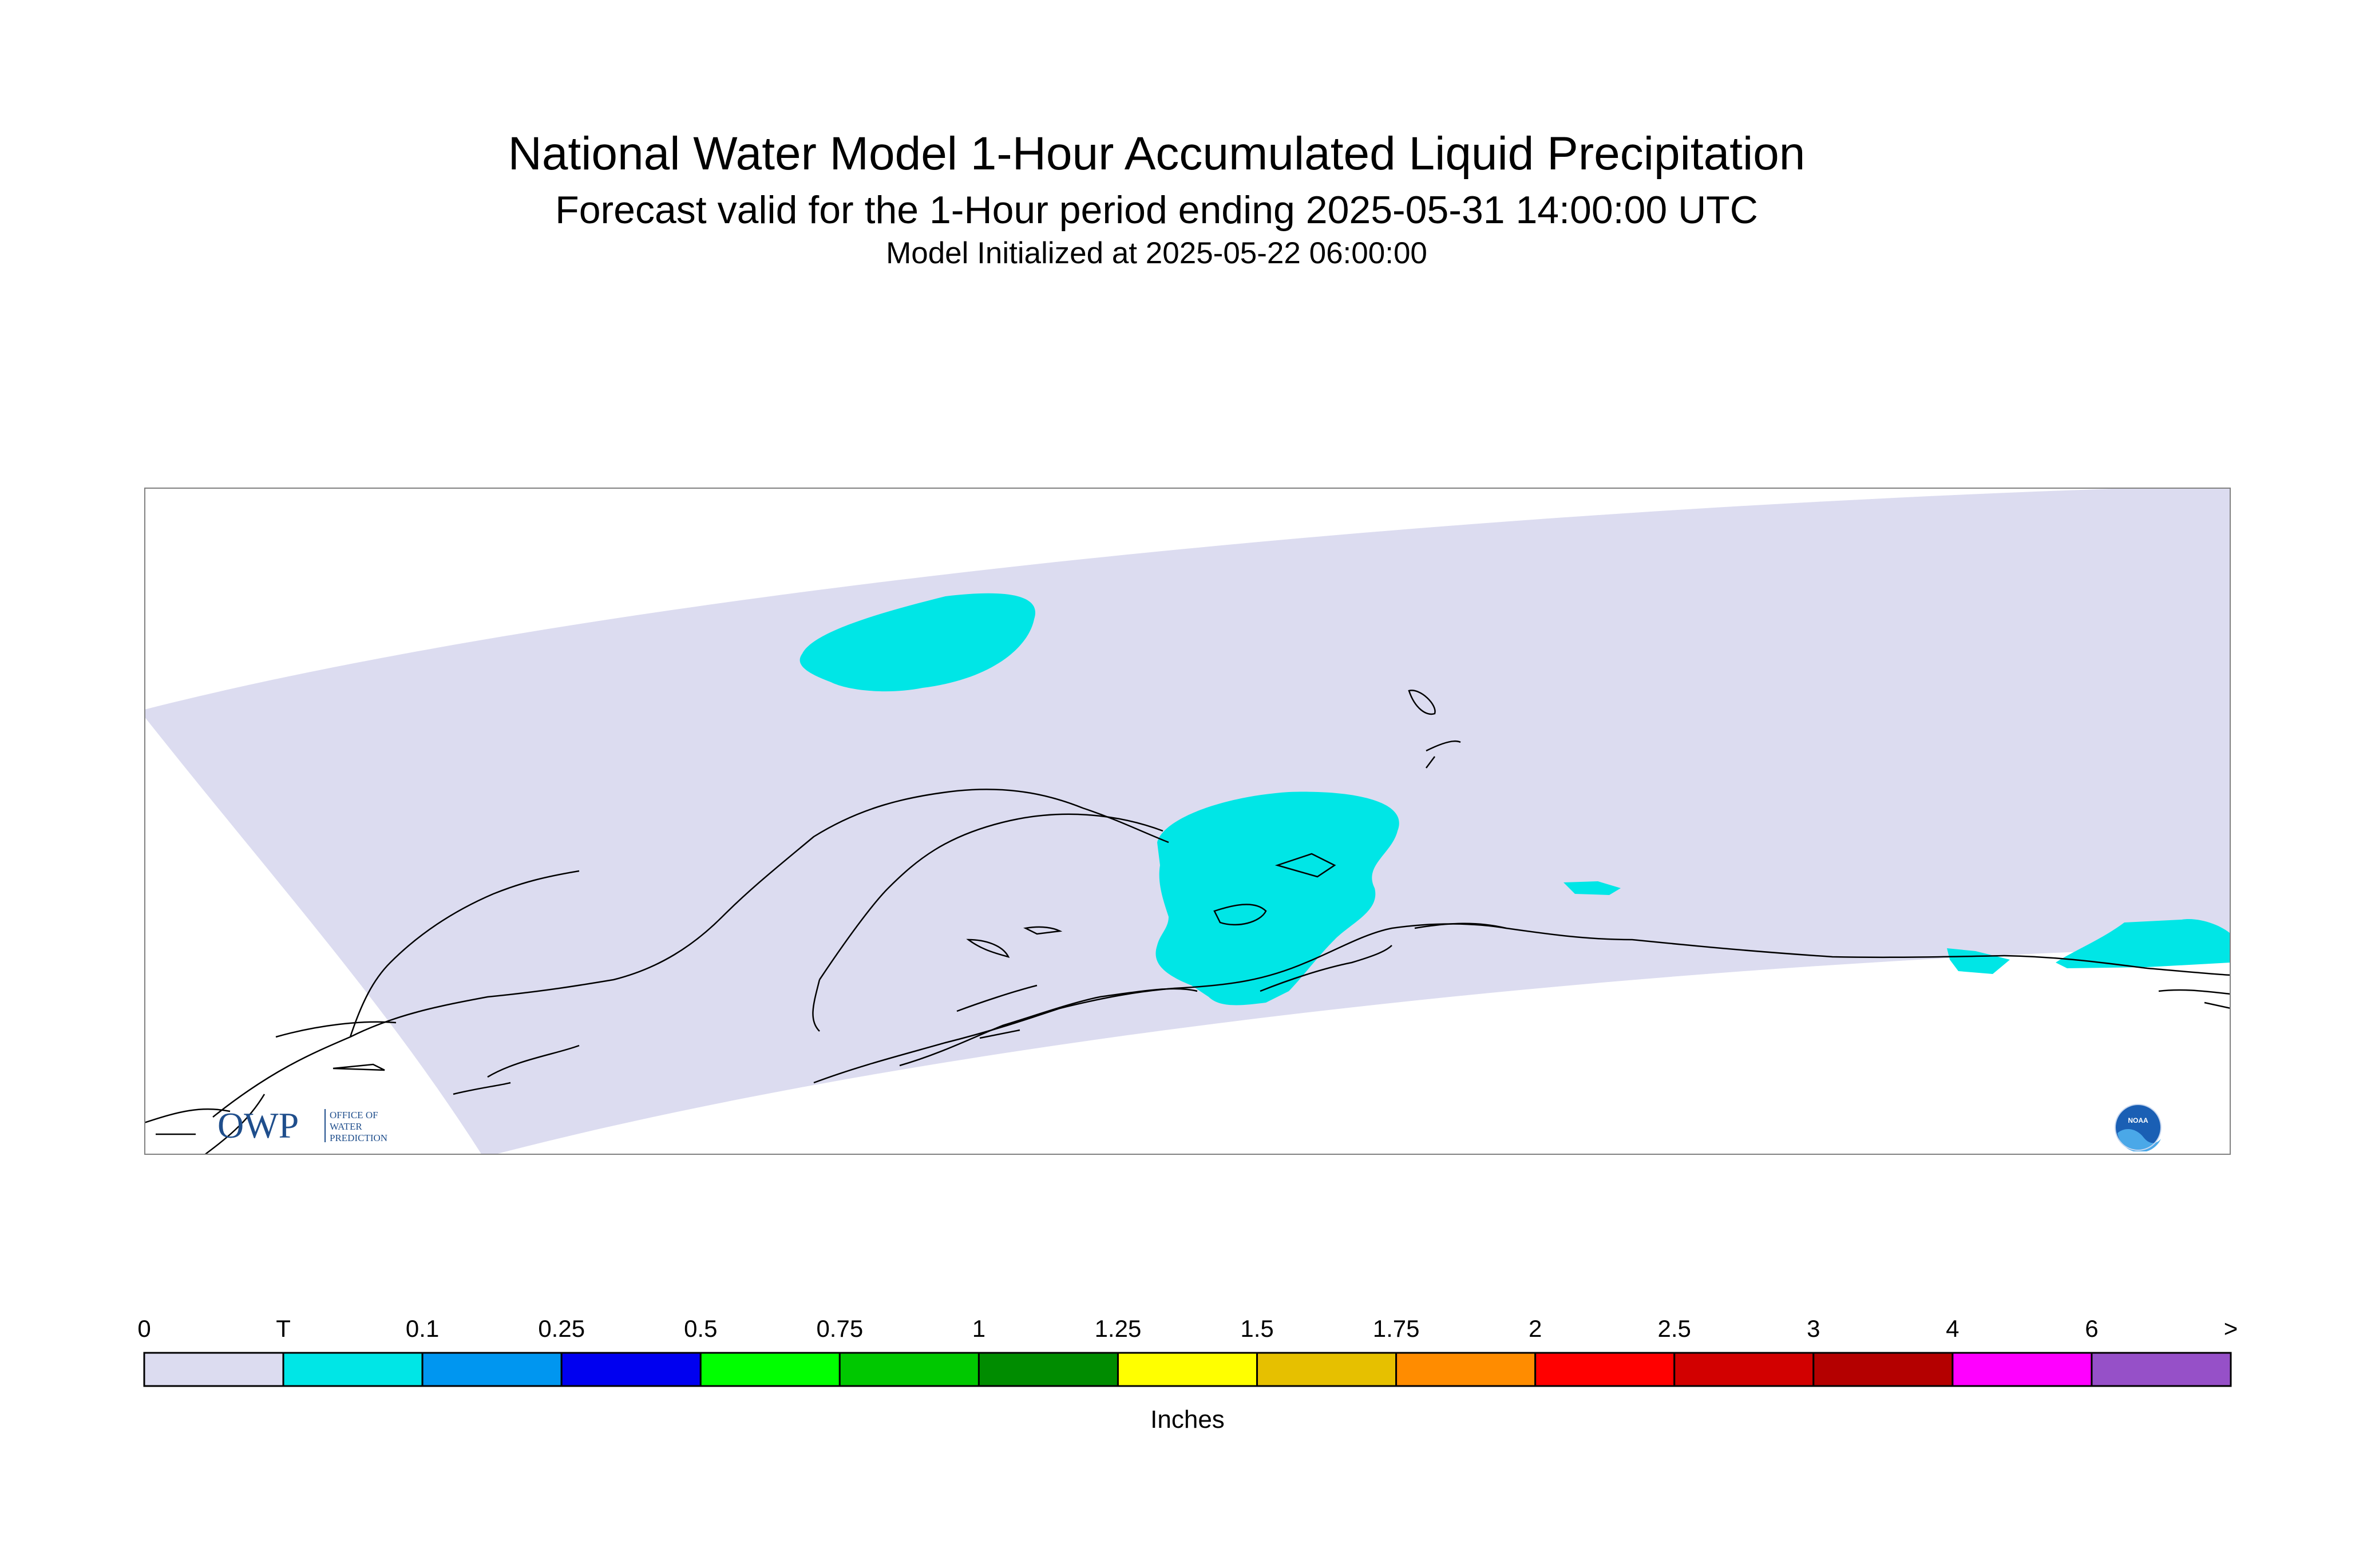 The image size is (2375, 1568). Describe the element at coordinates (346, 1126) in the screenshot. I see `svg-text: WATER` at that location.